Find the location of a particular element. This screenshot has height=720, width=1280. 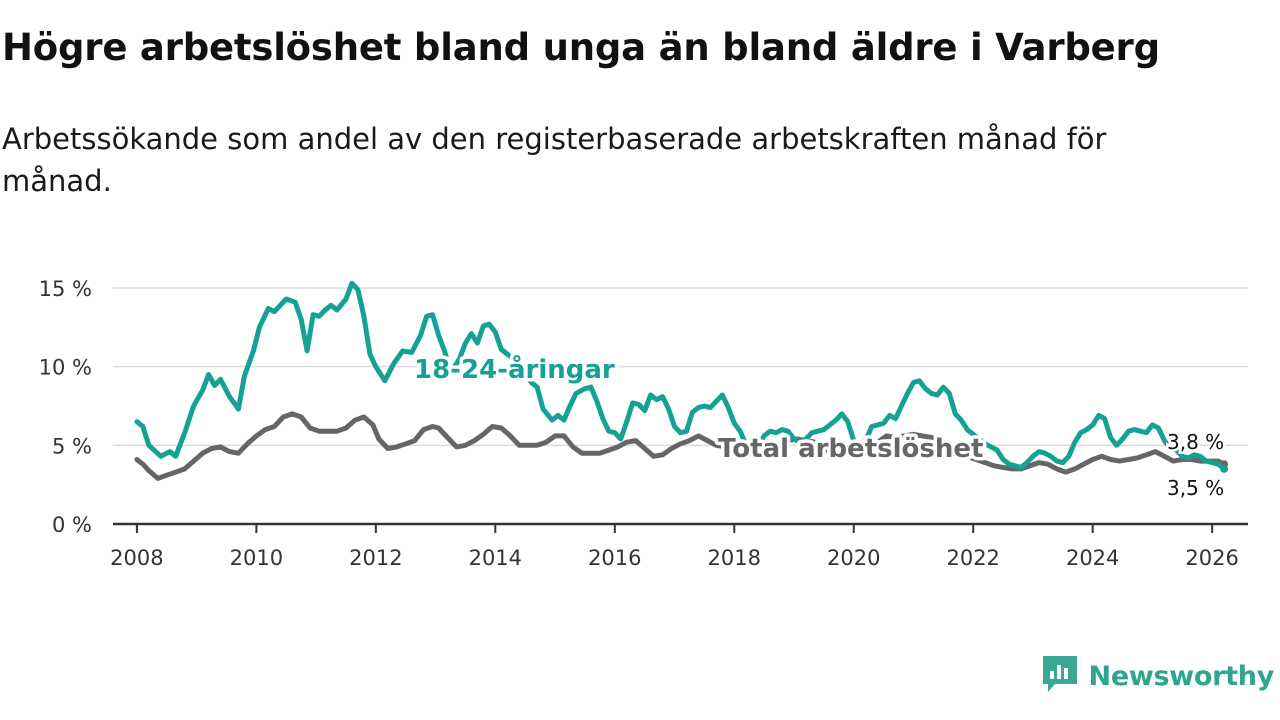

brand: Newsworthy is located at coordinates (1157, 676).